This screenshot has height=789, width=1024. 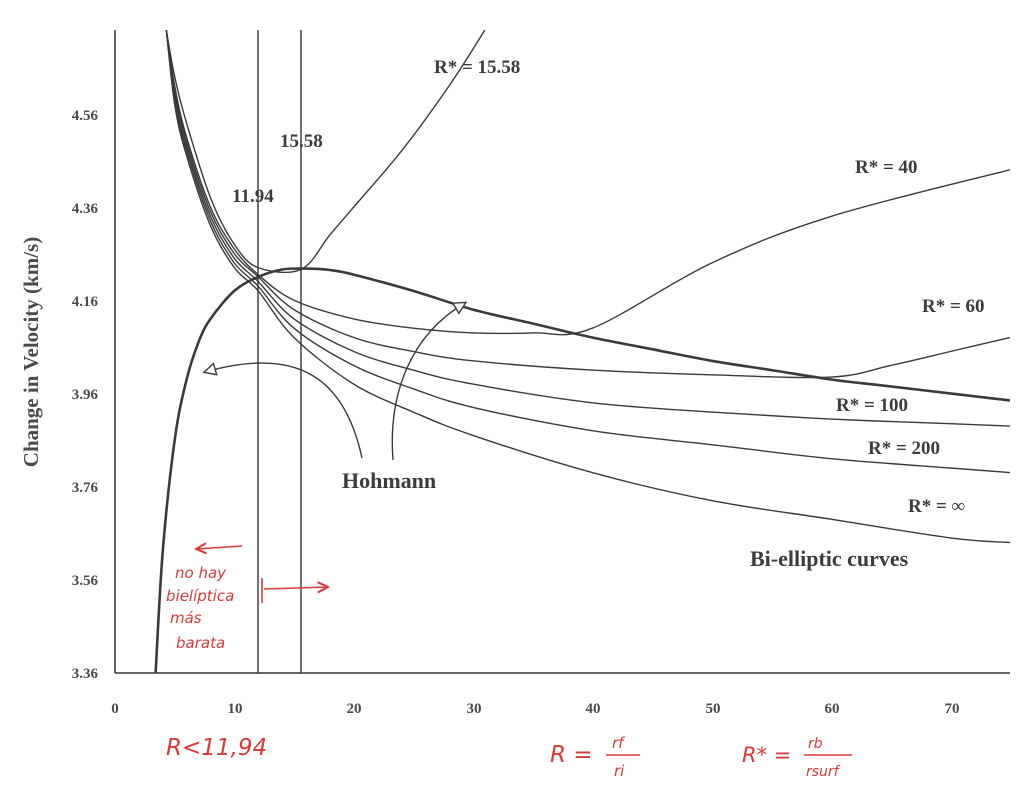 I want to click on y-tick-labels: 3.36 3.56 3.76 3.96 4.16 4.36 4.56, so click(x=85, y=395).